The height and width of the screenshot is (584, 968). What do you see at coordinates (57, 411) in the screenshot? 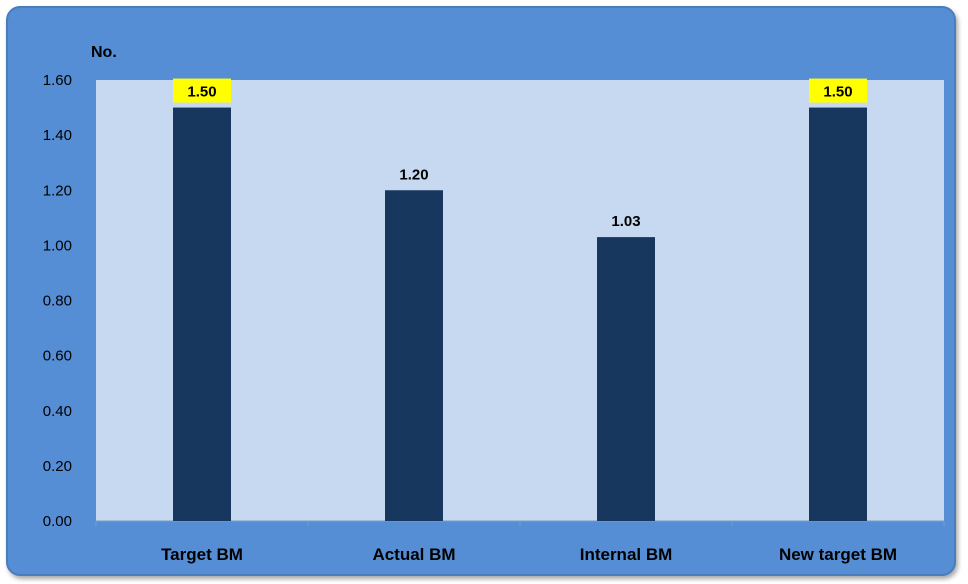
I see `y-tick-label: 0.40` at bounding box center [57, 411].